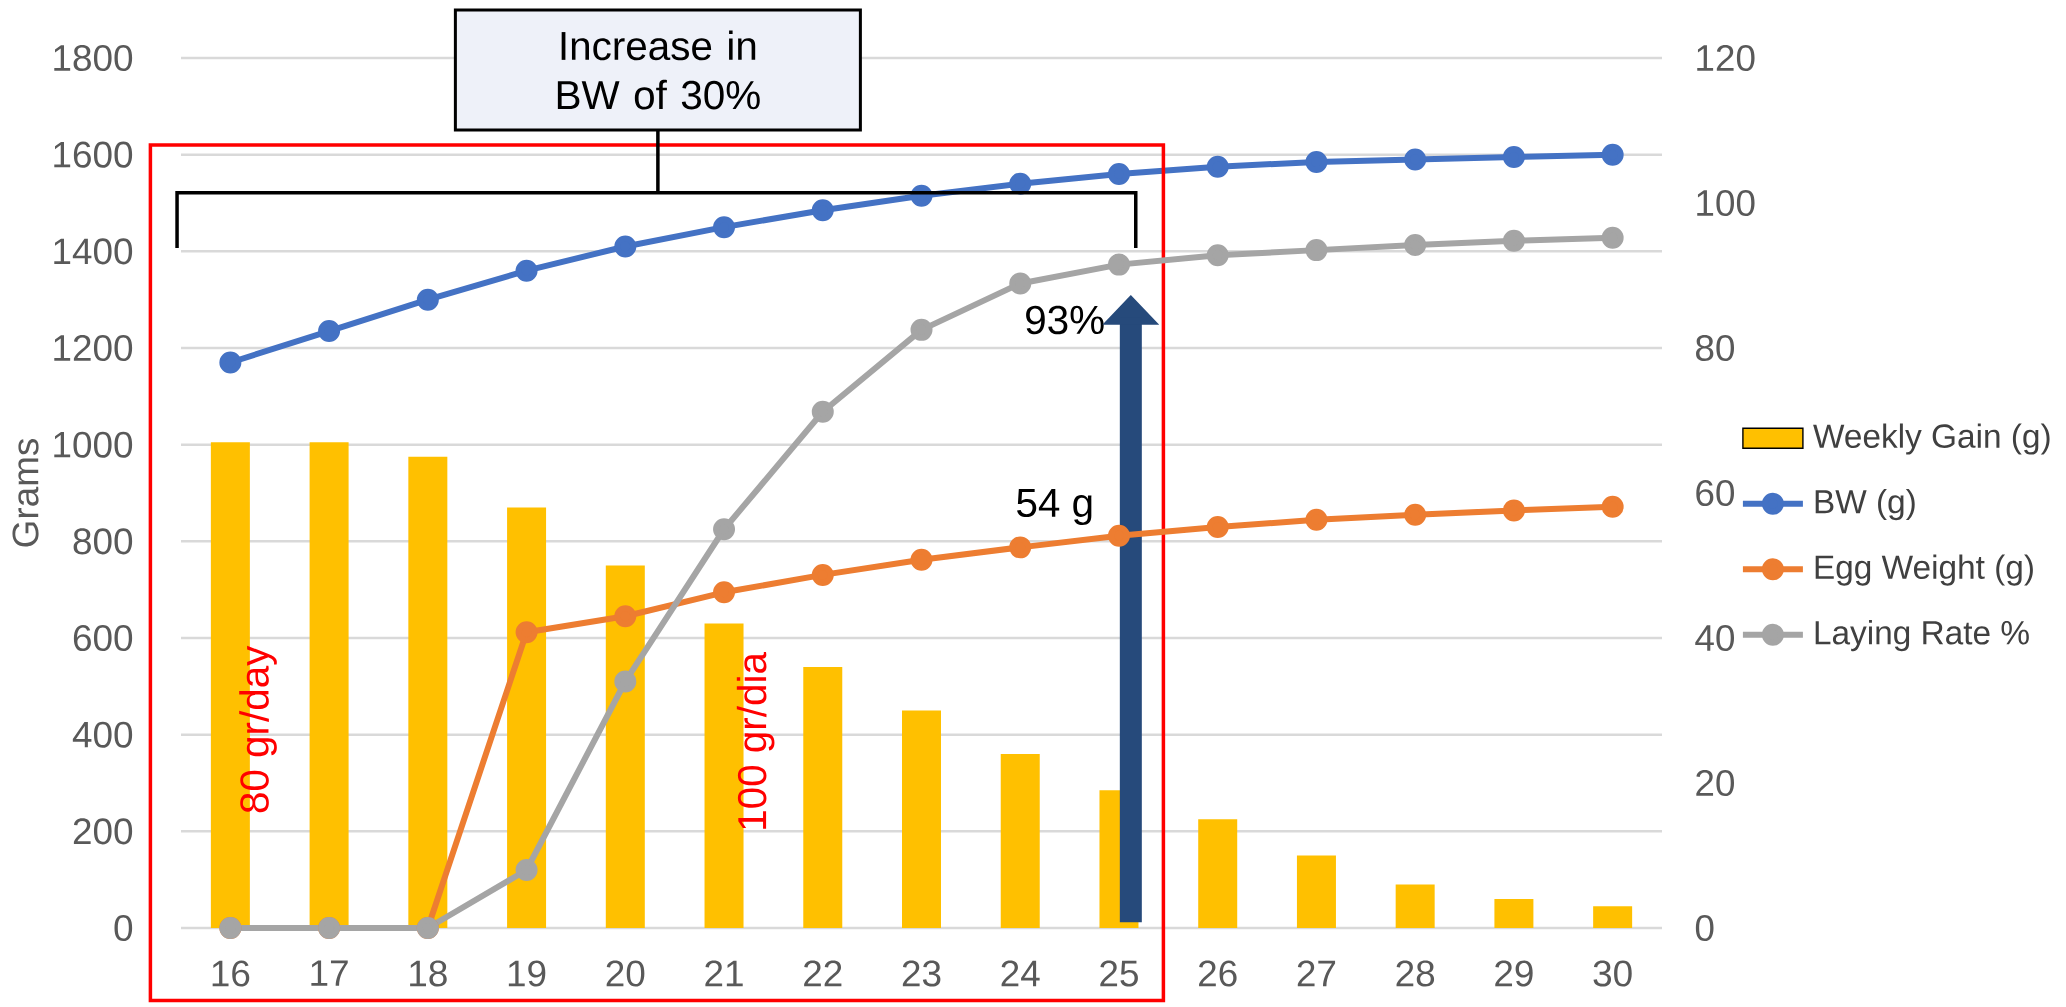 This screenshot has width=2066, height=1007. Describe the element at coordinates (1726, 203) in the screenshot. I see `y2-tick-label: 100` at that location.